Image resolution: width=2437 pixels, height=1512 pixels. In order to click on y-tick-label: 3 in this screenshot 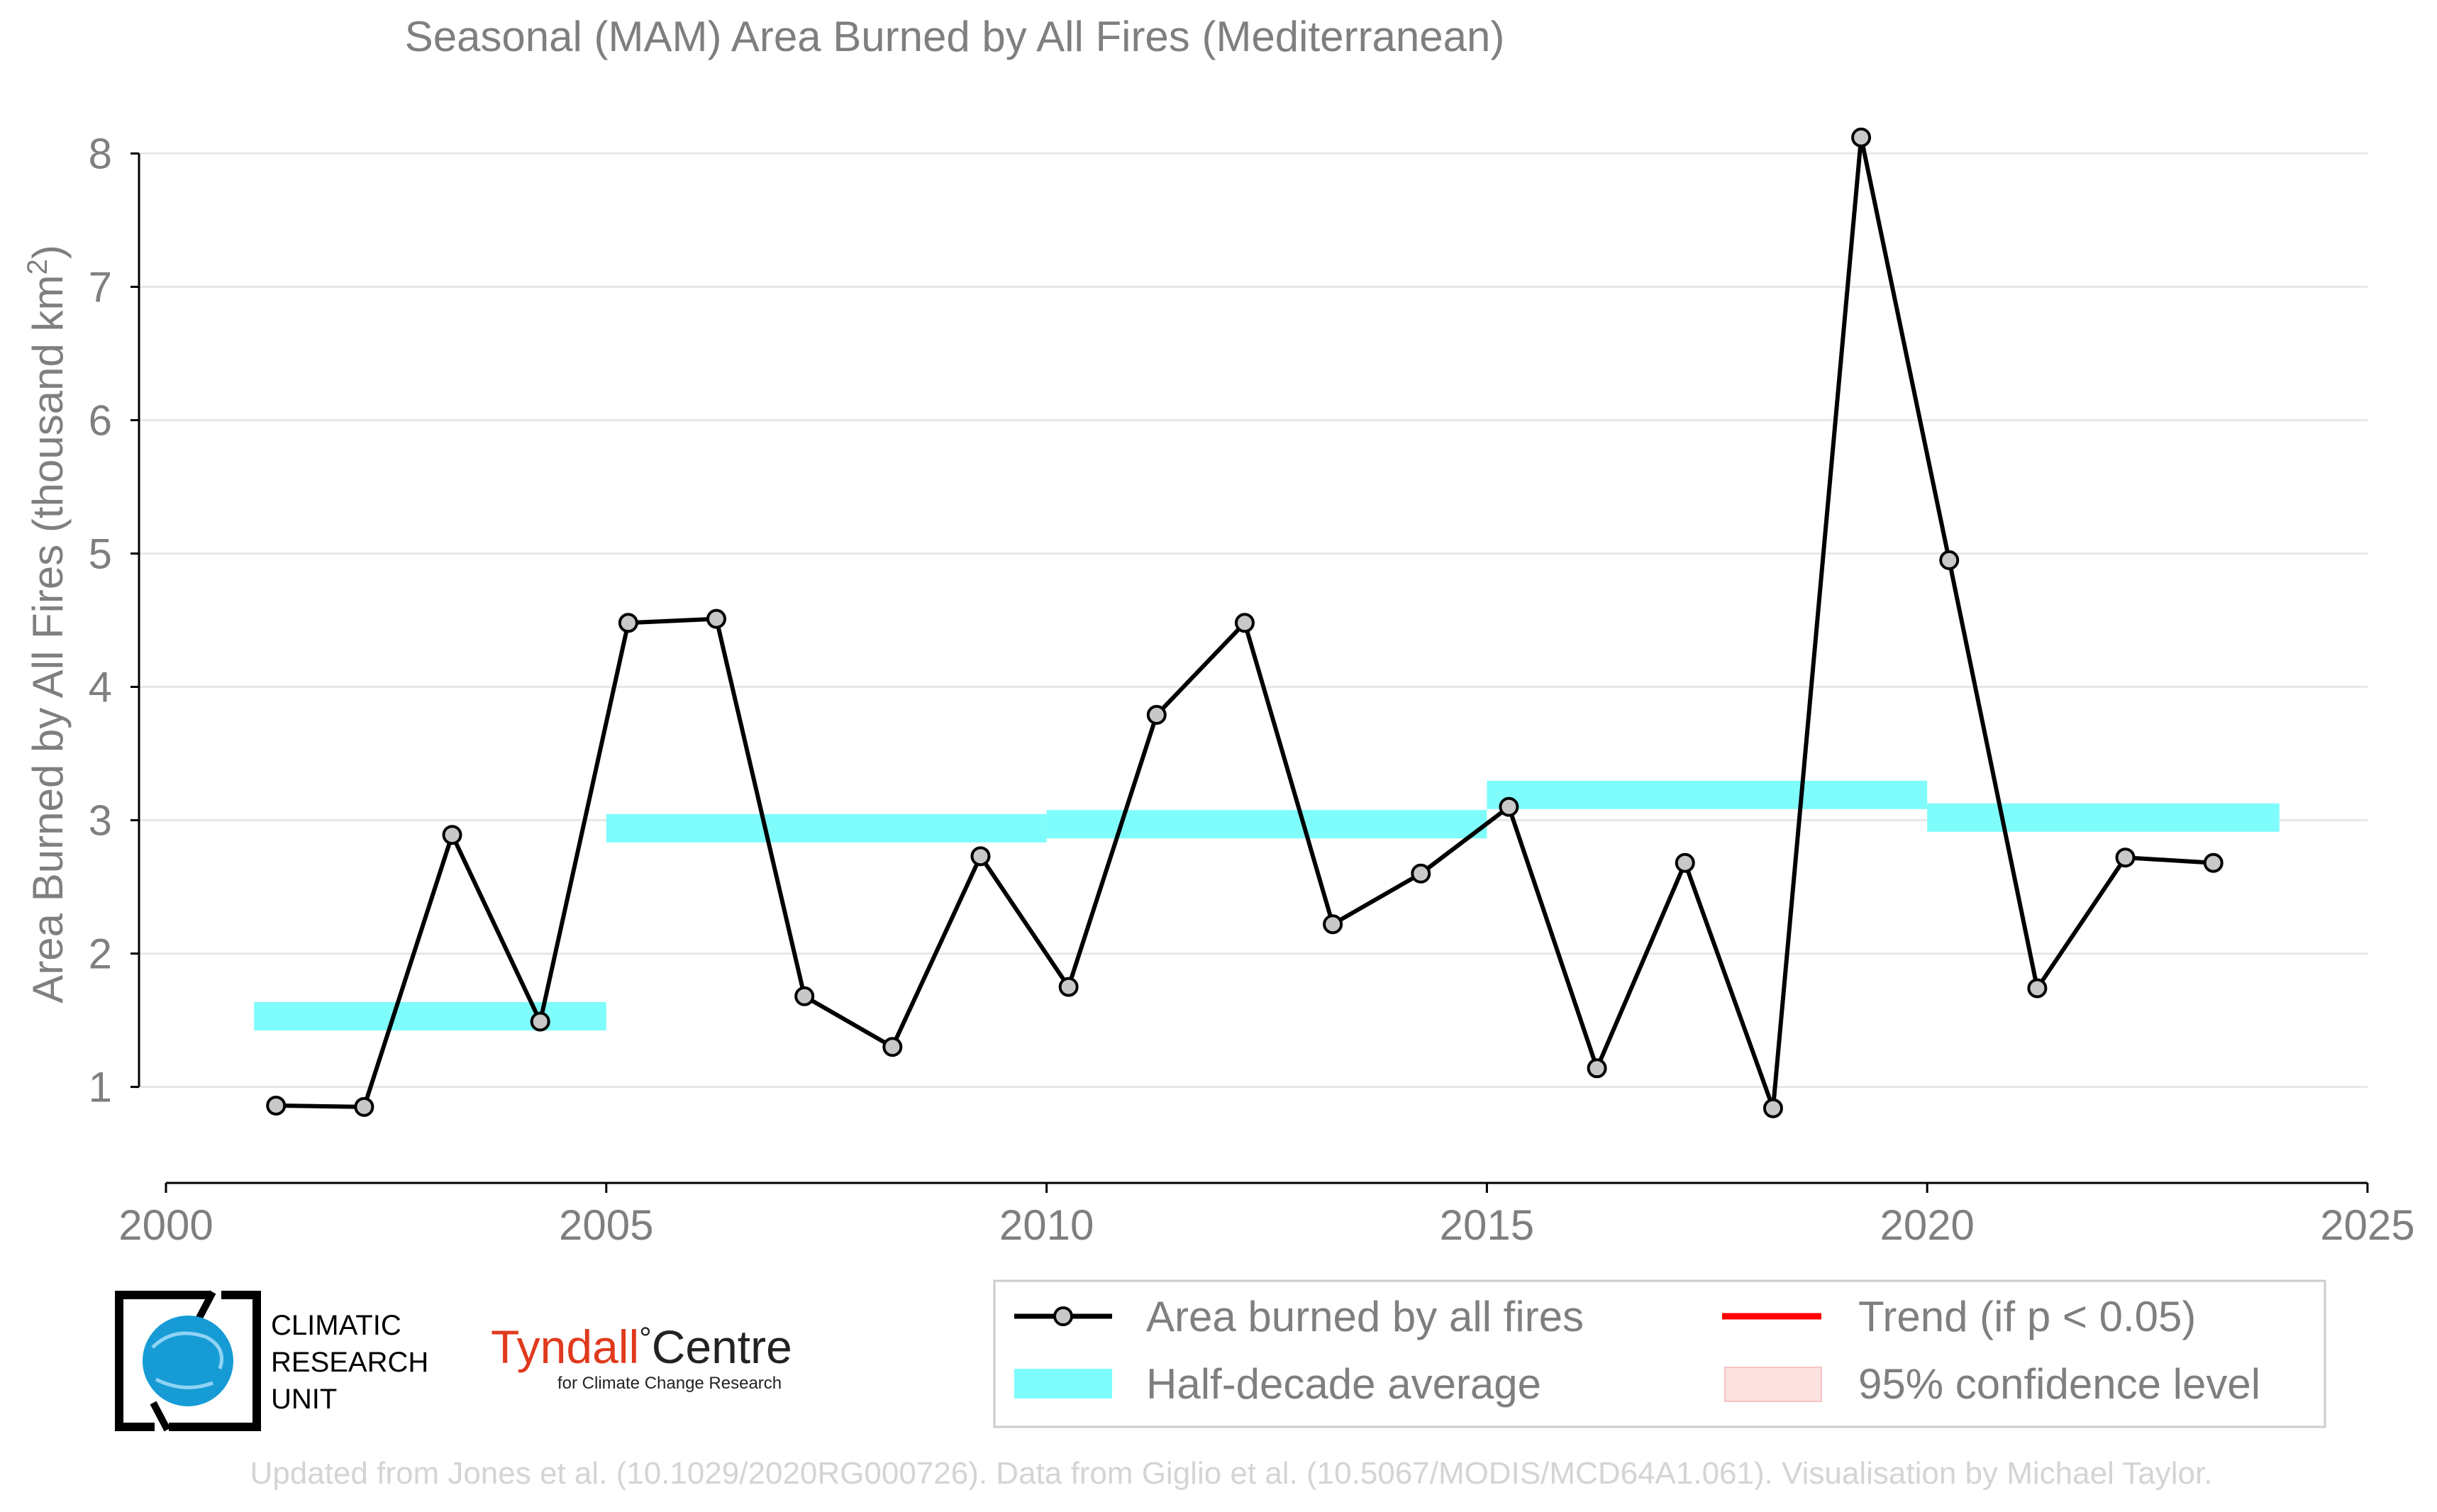, I will do `click(101, 821)`.